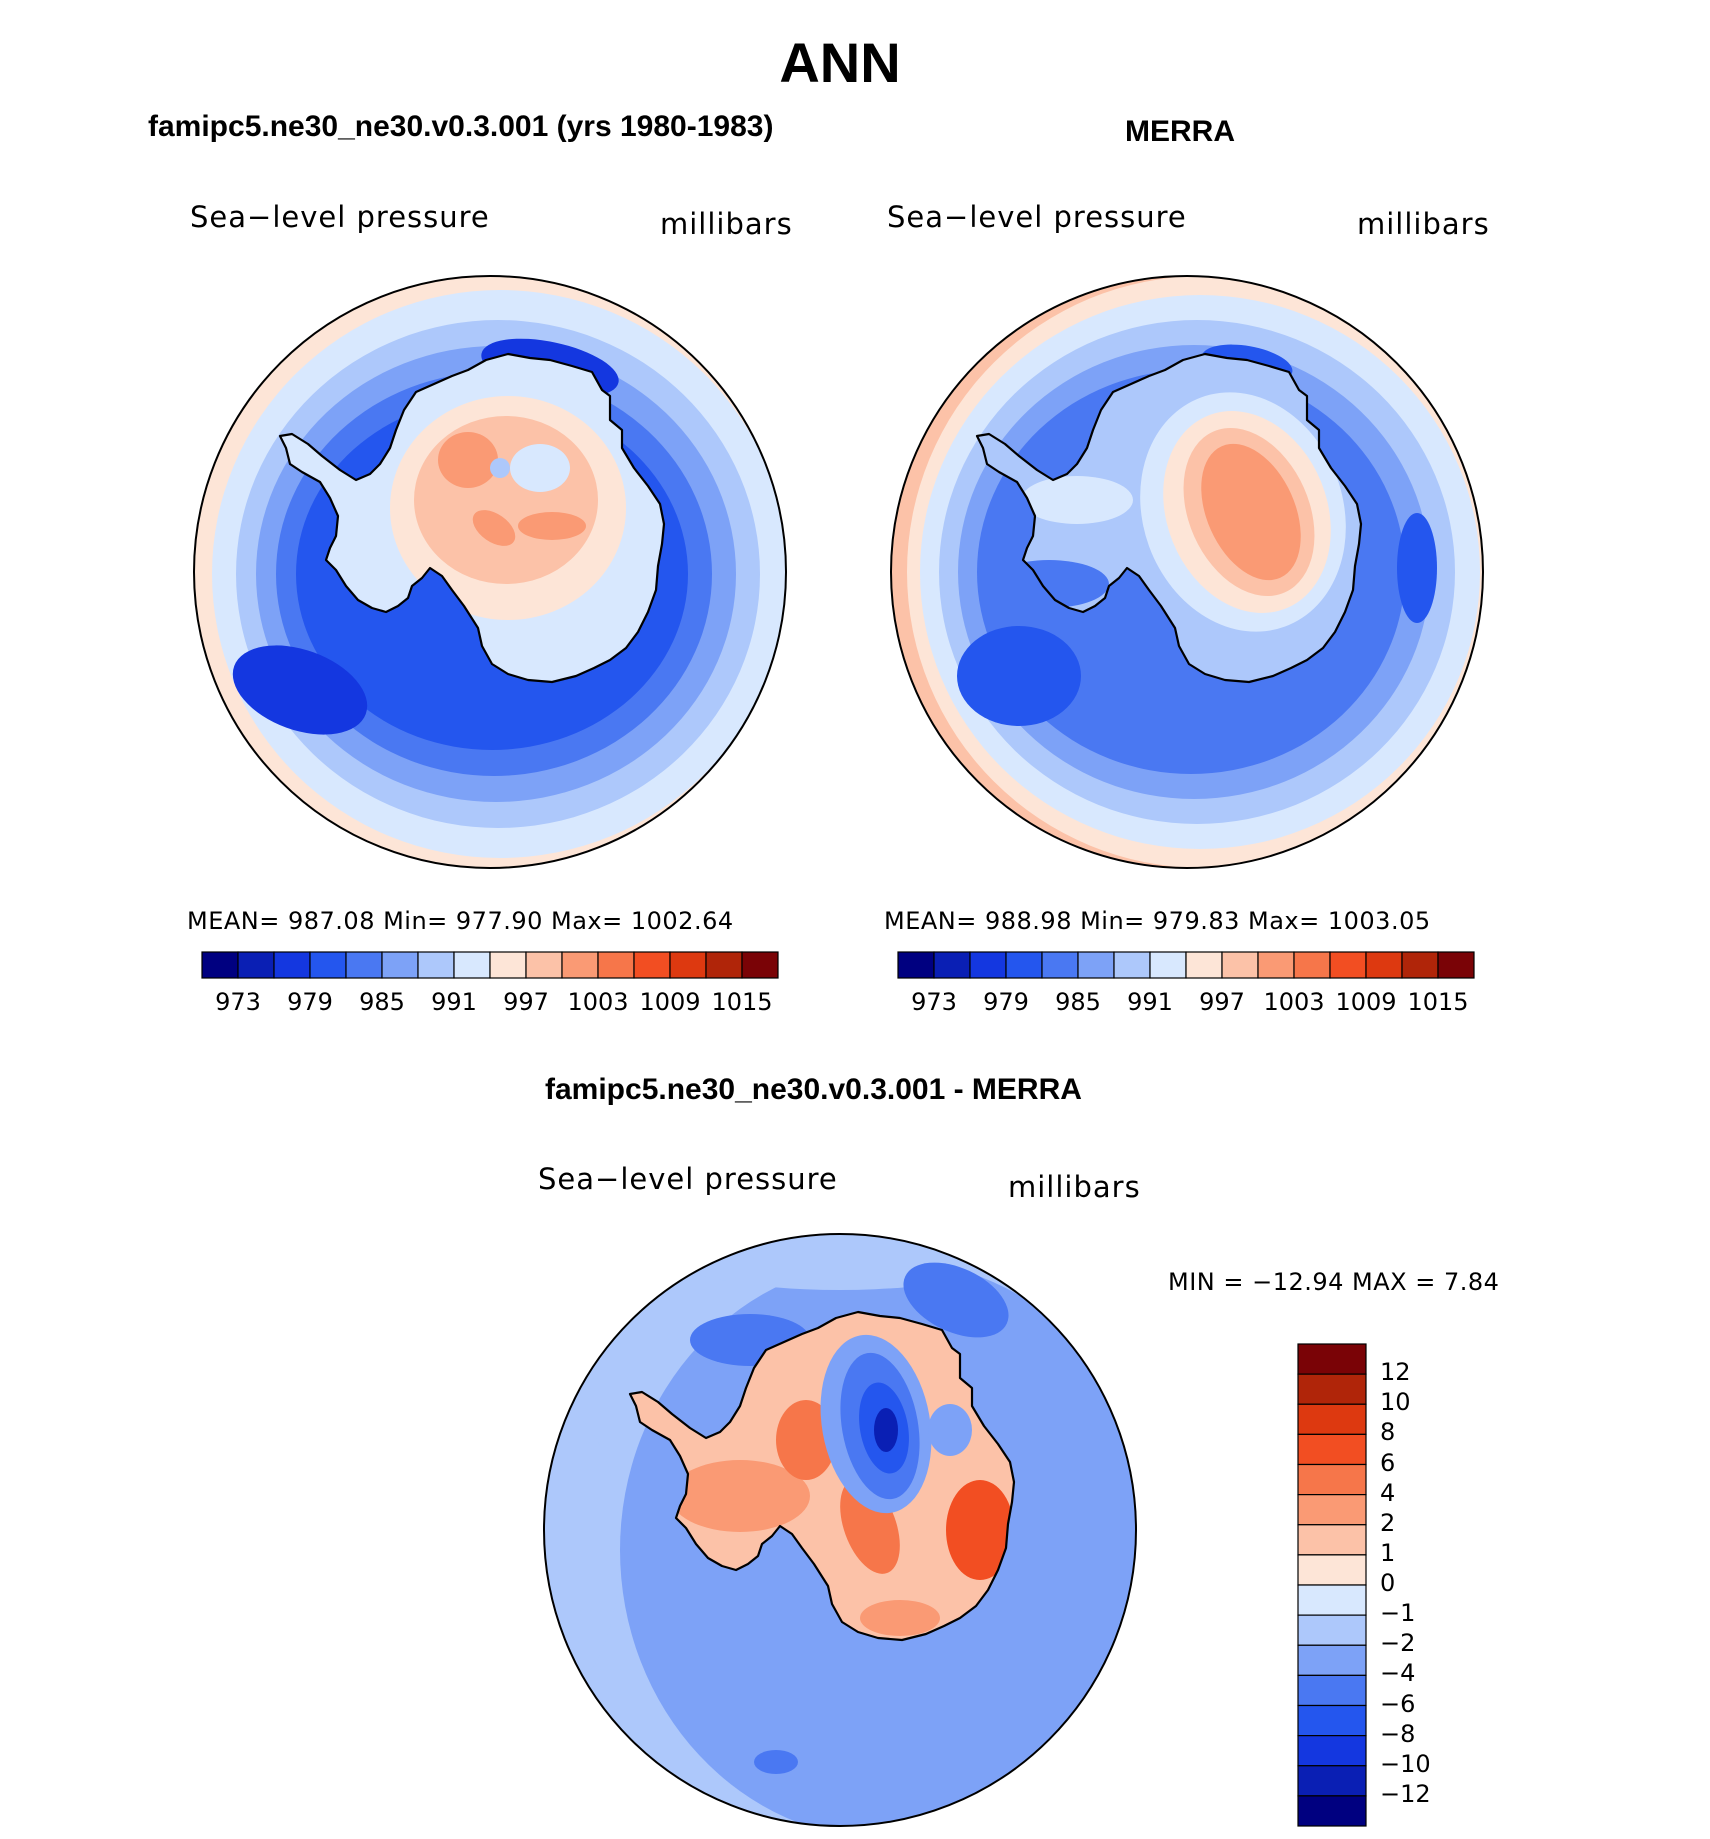 This screenshot has width=1710, height=1839. I want to click on difference-panel-title: famipc5.ne30_ne30.v0.3.001 - MERRA, so click(813, 1089).